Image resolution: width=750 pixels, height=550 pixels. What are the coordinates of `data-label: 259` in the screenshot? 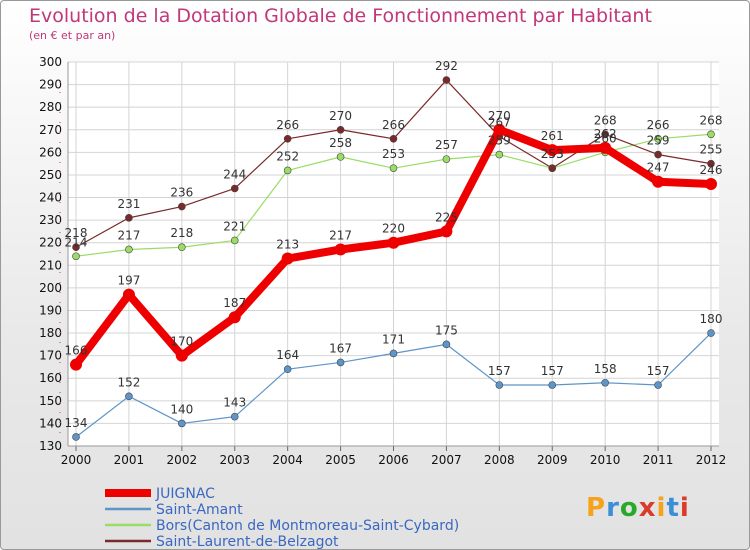 It's located at (658, 141).